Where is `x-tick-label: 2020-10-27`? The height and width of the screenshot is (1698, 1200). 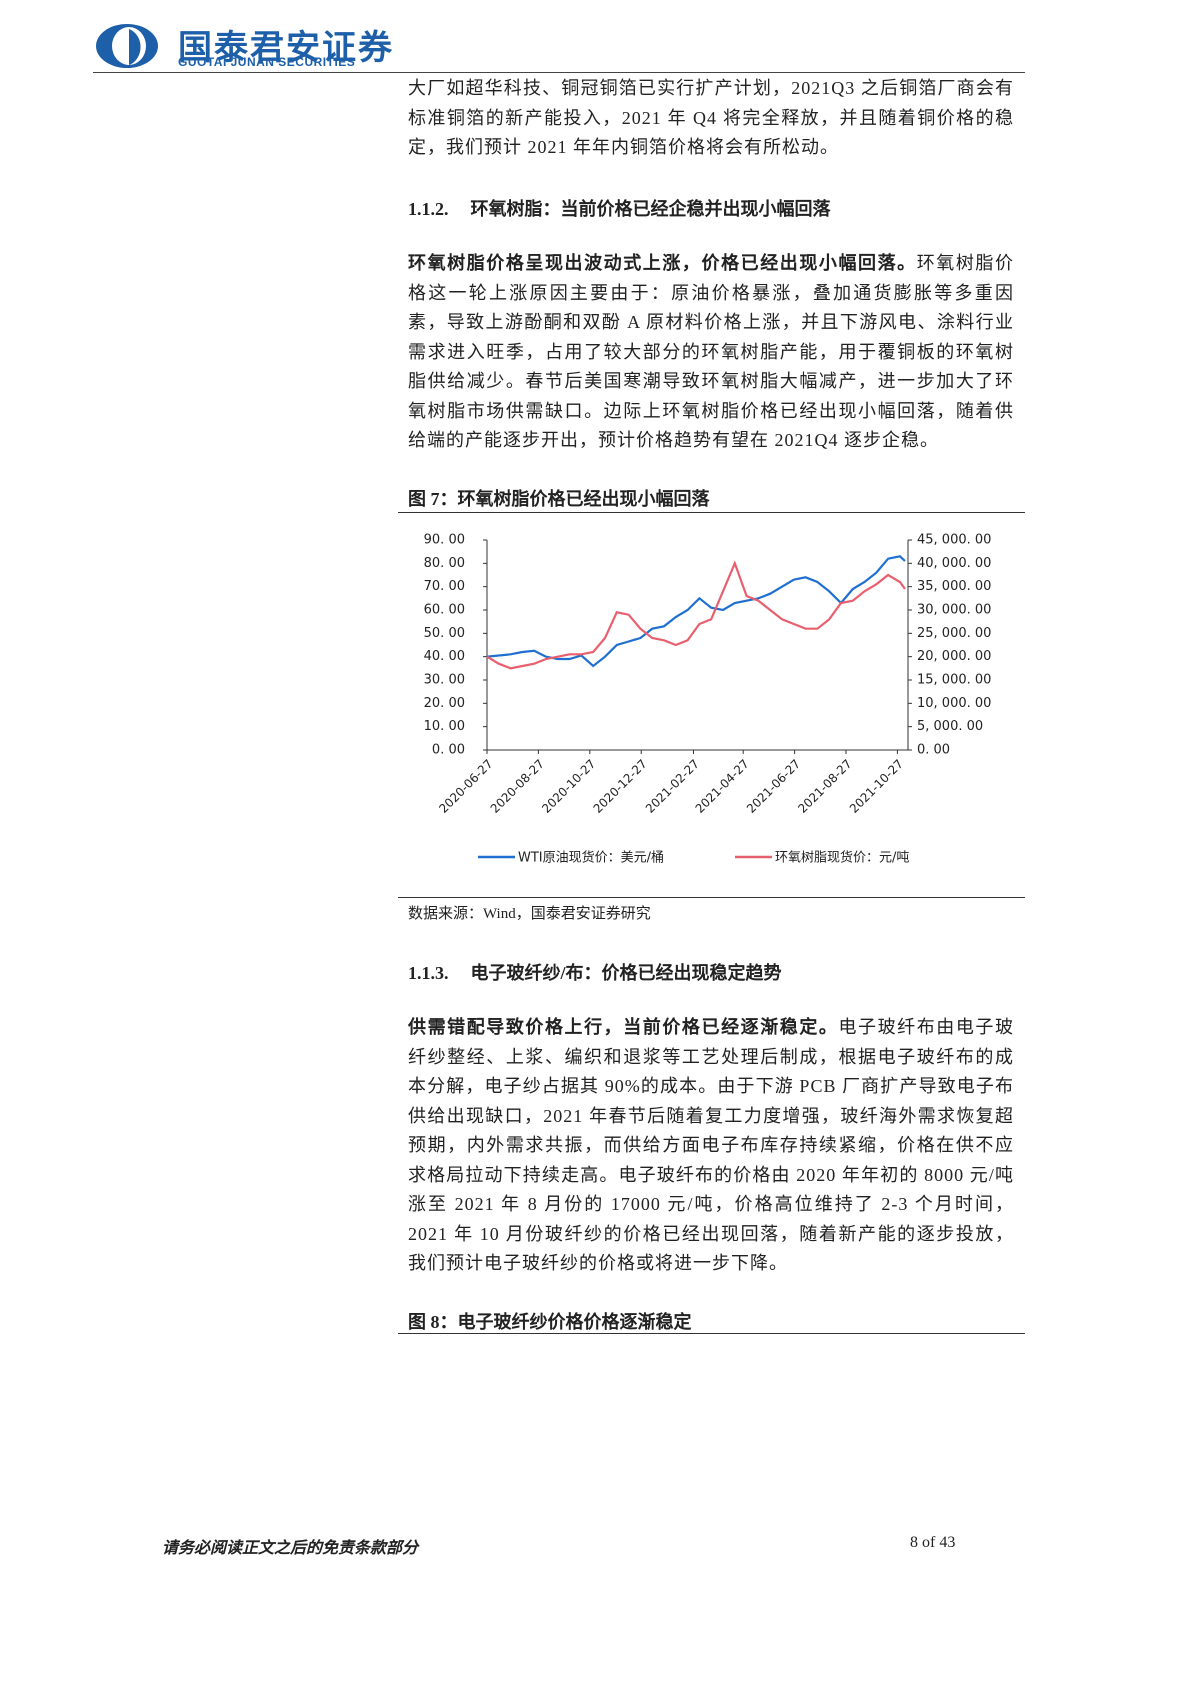
x-tick-label: 2020-10-27 is located at coordinates (568, 786).